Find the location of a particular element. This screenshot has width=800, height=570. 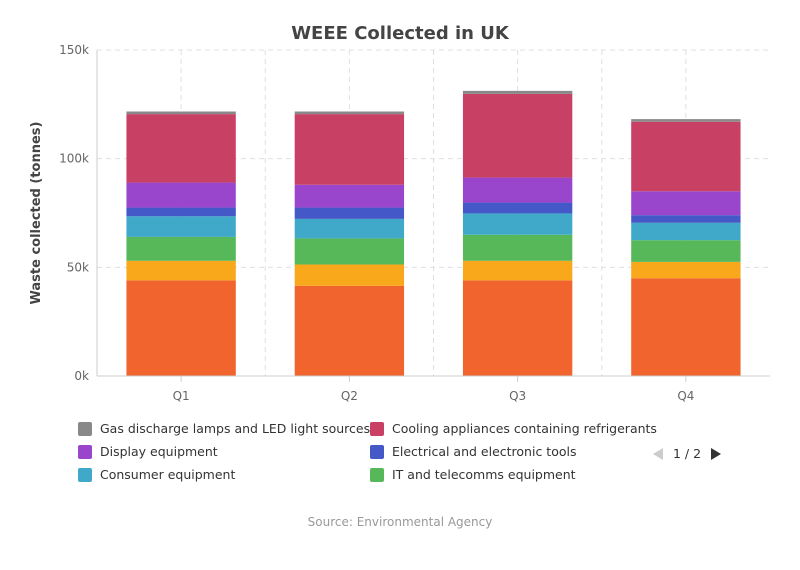

x-tick-label: Q2 is located at coordinates (349, 396).